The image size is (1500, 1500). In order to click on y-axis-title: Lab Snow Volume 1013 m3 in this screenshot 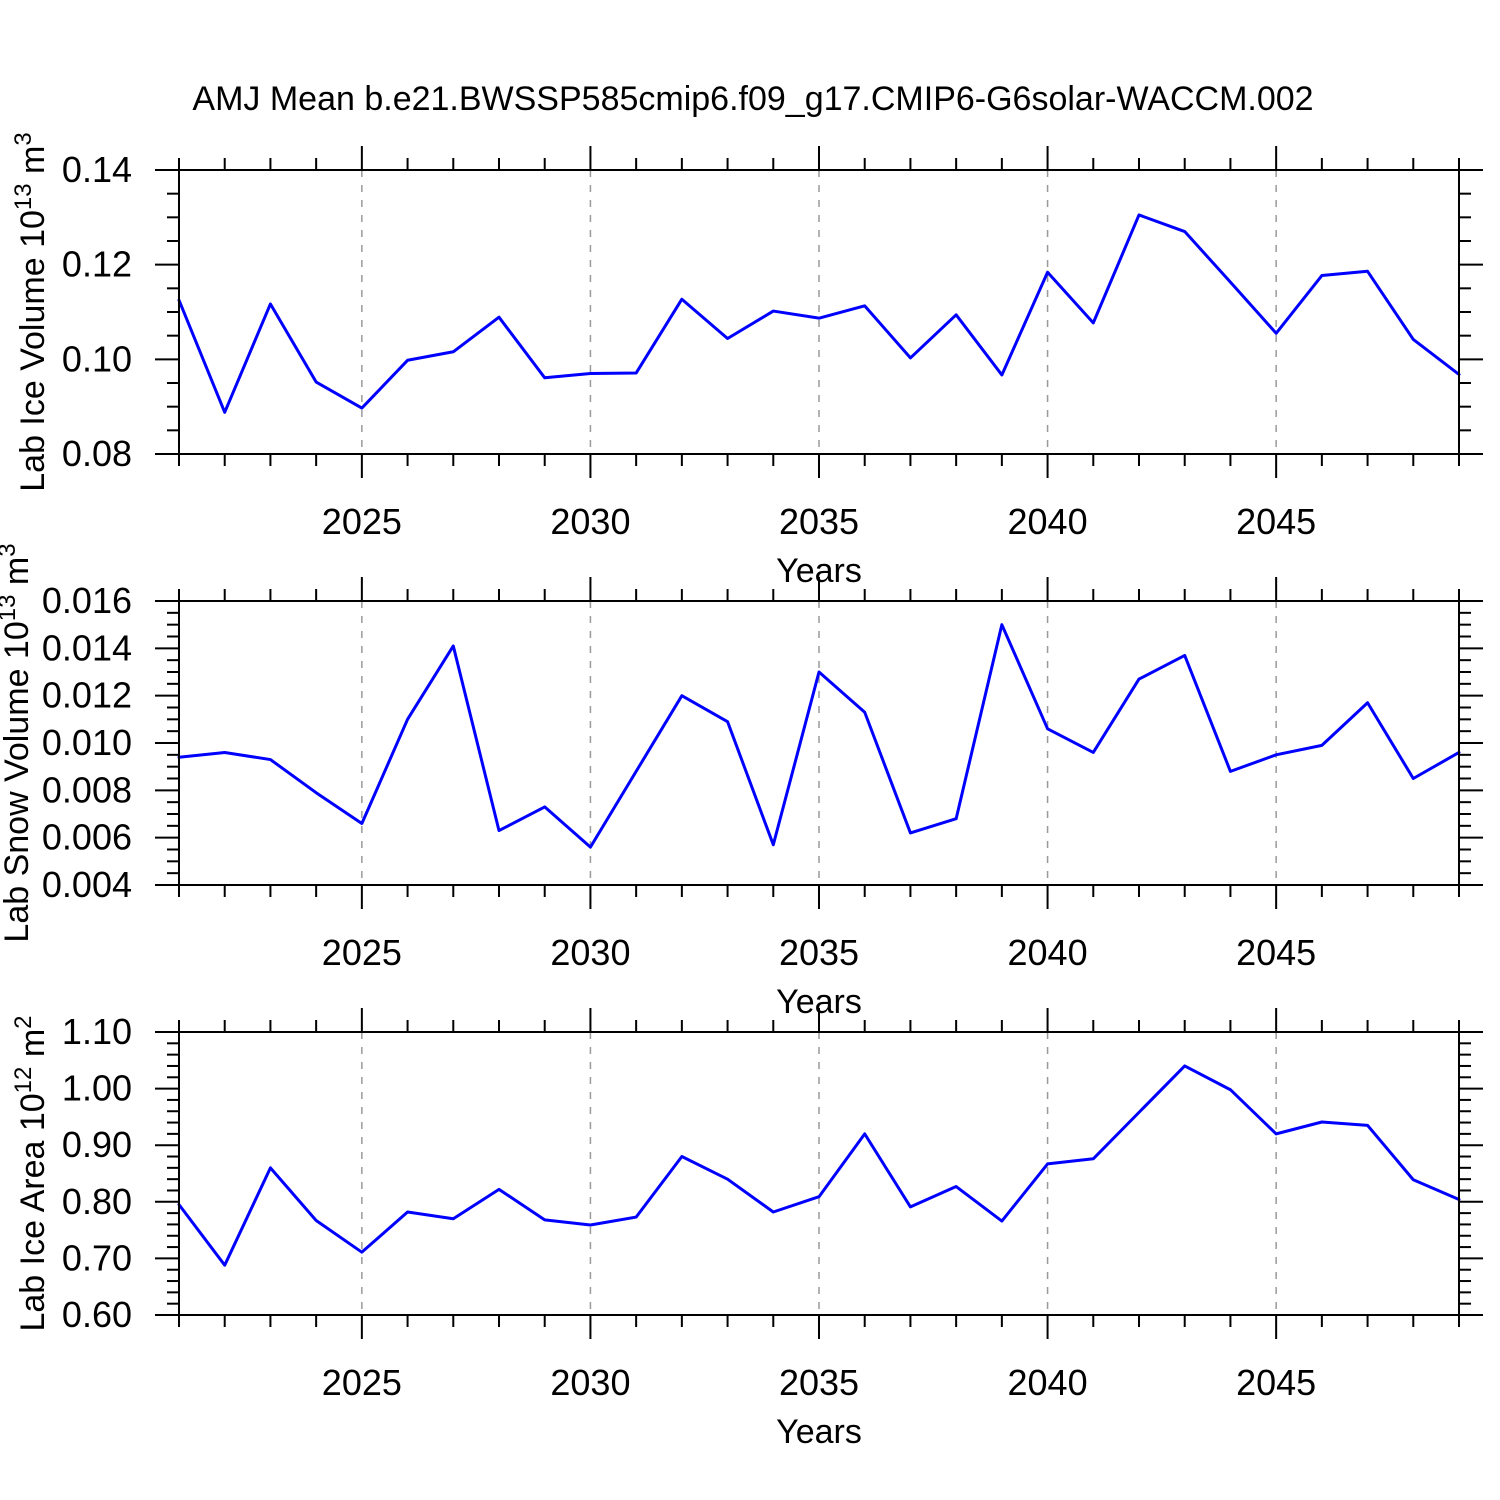, I will do `click(18, 742)`.